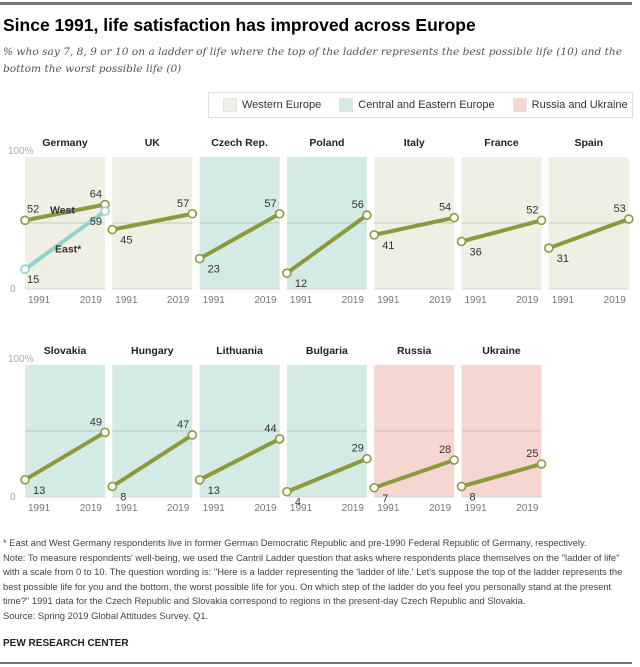 Image resolution: width=640 pixels, height=667 pixels. What do you see at coordinates (13, 289) in the screenshot?
I see `y-tick-label: 0` at bounding box center [13, 289].